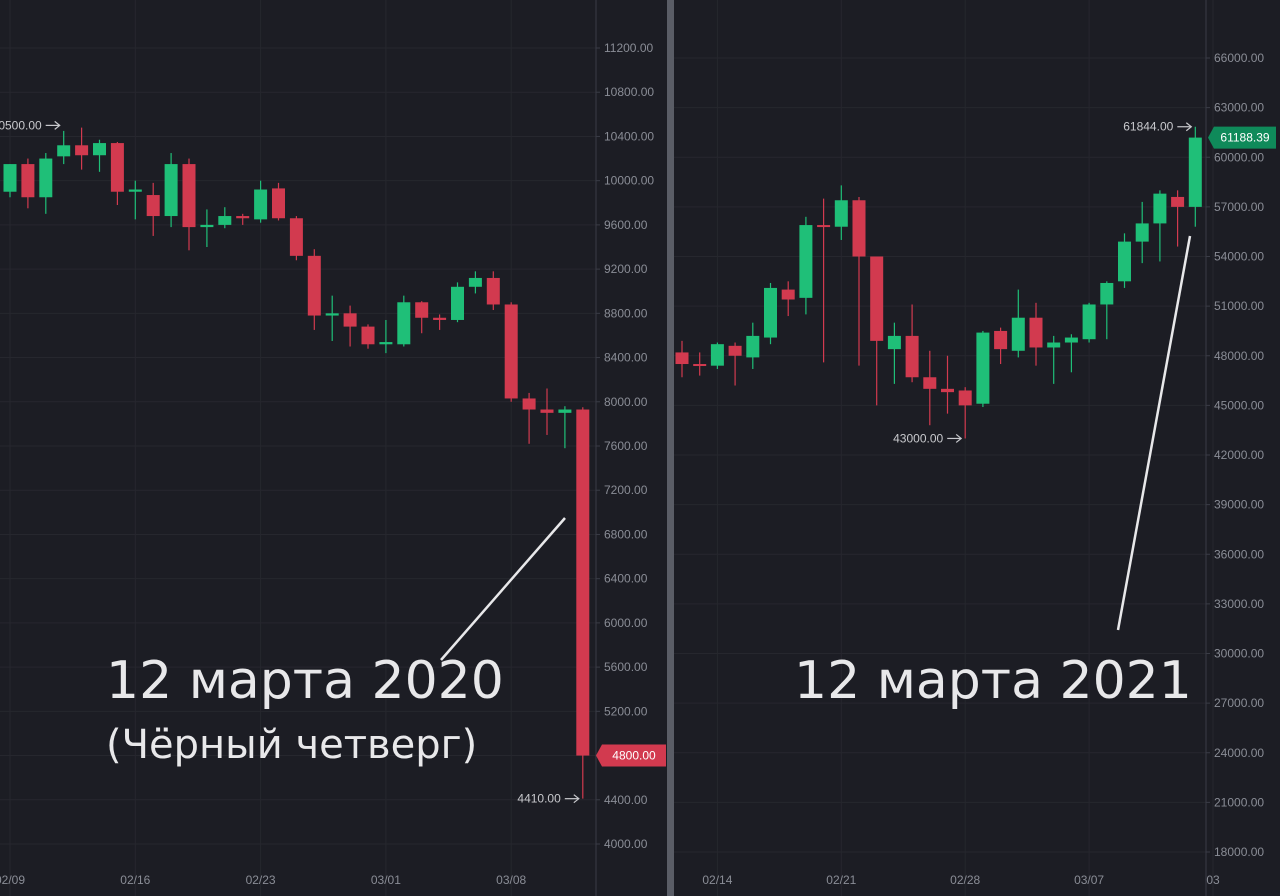 This screenshot has height=896, width=1280. I want to click on y-tick-label: 9200.00, so click(626, 269).